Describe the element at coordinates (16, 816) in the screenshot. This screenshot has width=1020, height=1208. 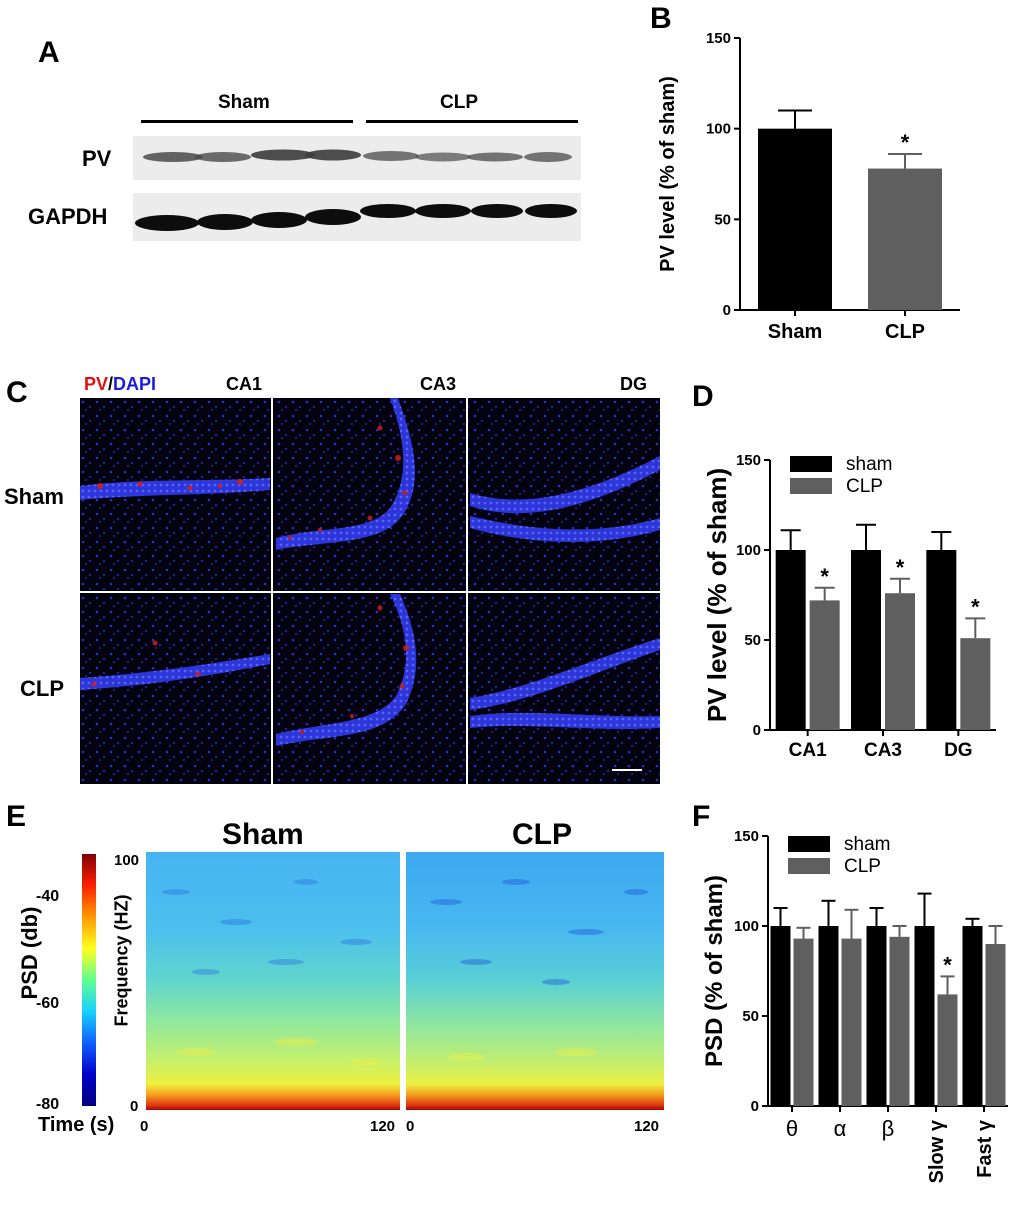
I see `panel-label-e: E` at that location.